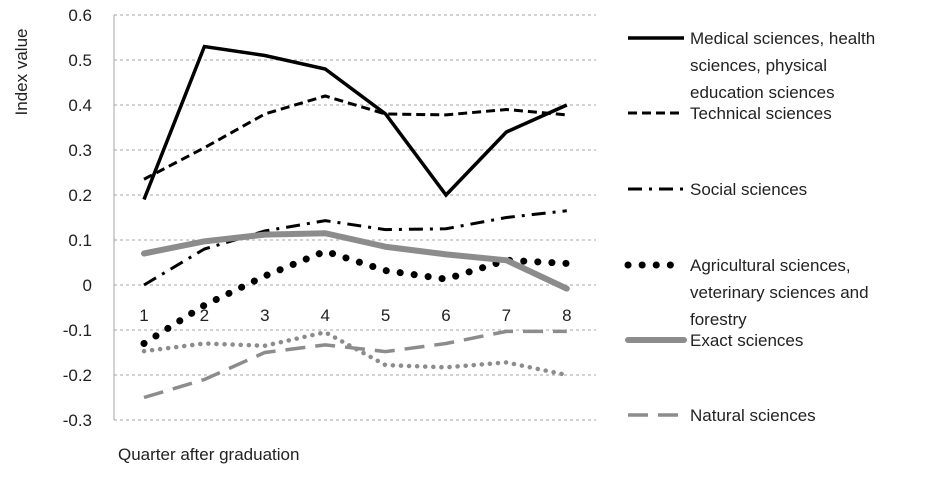 This screenshot has width=938, height=482. Describe the element at coordinates (718, 319) in the screenshot. I see `legend-label: forestry` at that location.